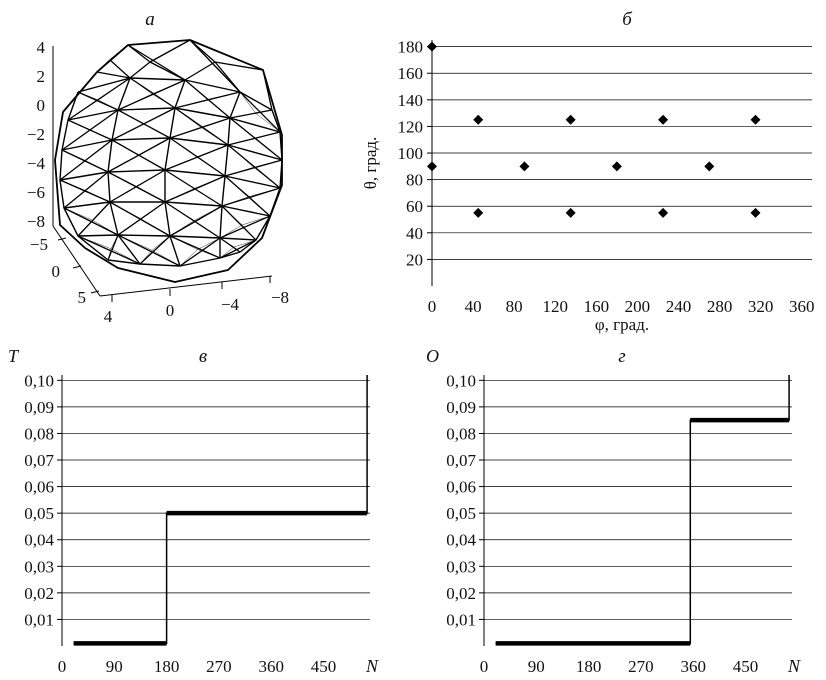 The image size is (826, 680). I want to click on panel-c-letter: в, so click(203, 356).